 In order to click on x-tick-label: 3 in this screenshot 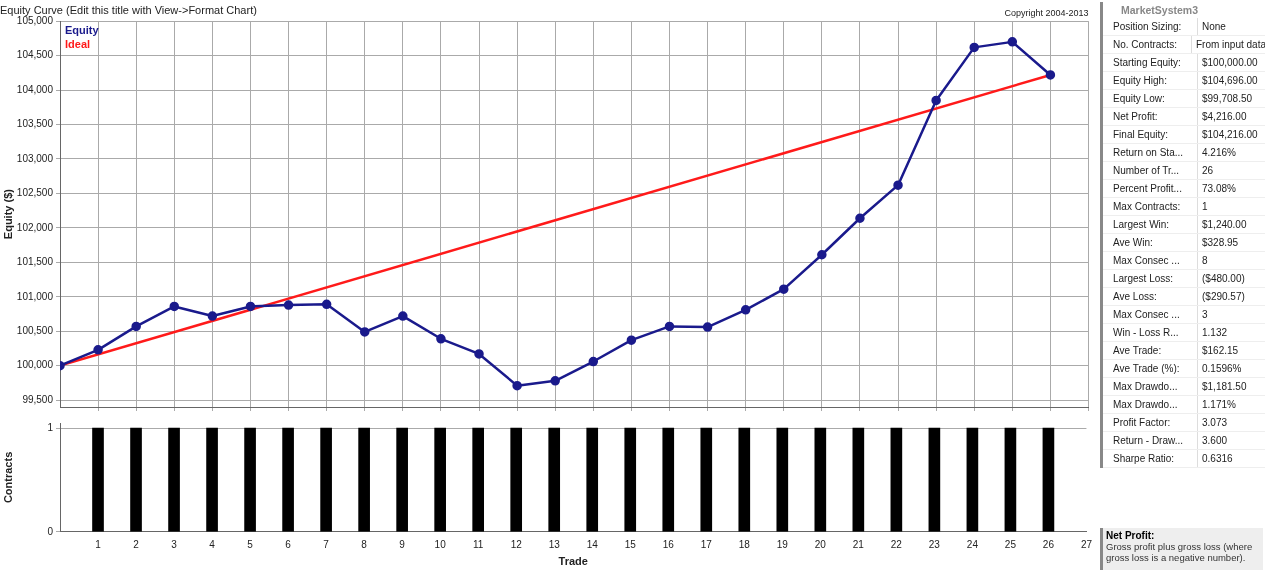, I will do `click(174, 544)`.